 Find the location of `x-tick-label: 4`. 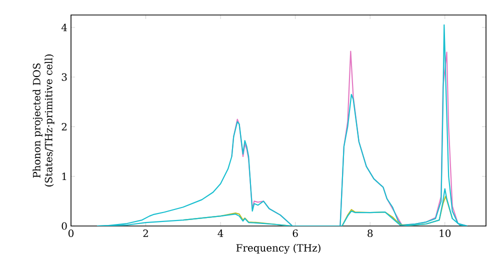

x-tick-label: 4 is located at coordinates (221, 233).